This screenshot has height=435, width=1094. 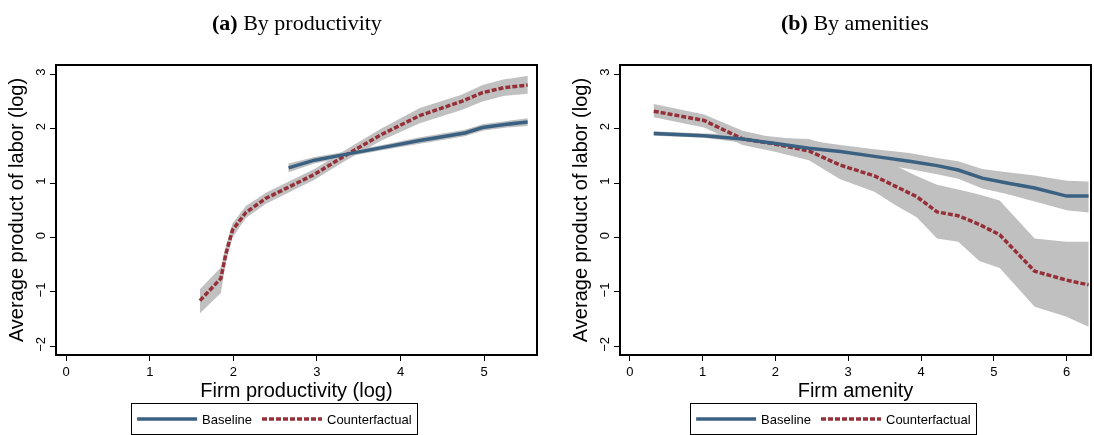 What do you see at coordinates (855, 390) in the screenshot?
I see `x-axis-title: Firm amenity` at bounding box center [855, 390].